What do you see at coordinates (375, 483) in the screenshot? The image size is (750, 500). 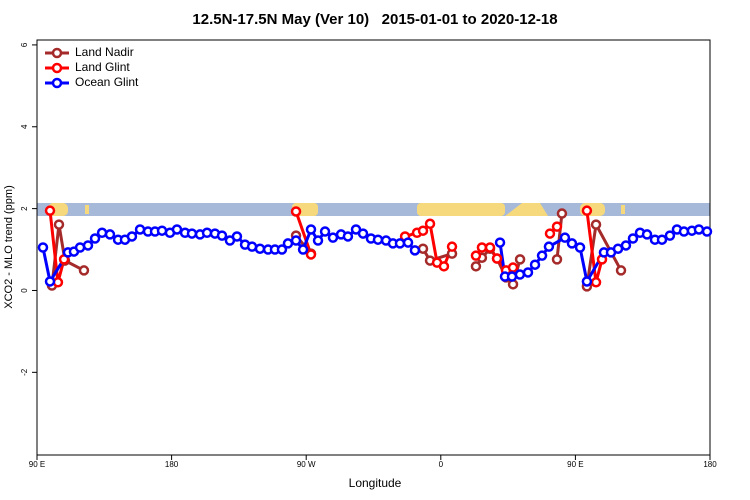 I see `x-axis-label: Longitude` at bounding box center [375, 483].